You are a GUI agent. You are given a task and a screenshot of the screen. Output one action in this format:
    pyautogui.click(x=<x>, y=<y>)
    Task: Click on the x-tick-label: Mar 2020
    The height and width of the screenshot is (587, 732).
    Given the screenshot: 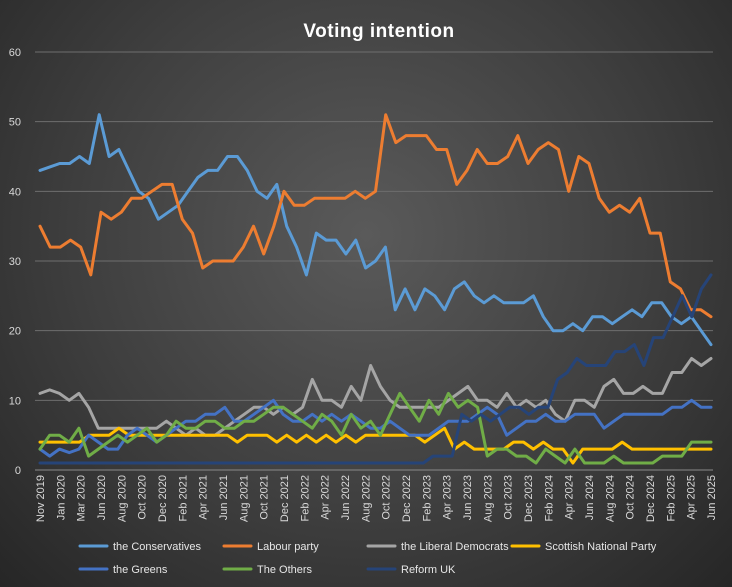 What is the action you would take?
    pyautogui.click(x=82, y=498)
    